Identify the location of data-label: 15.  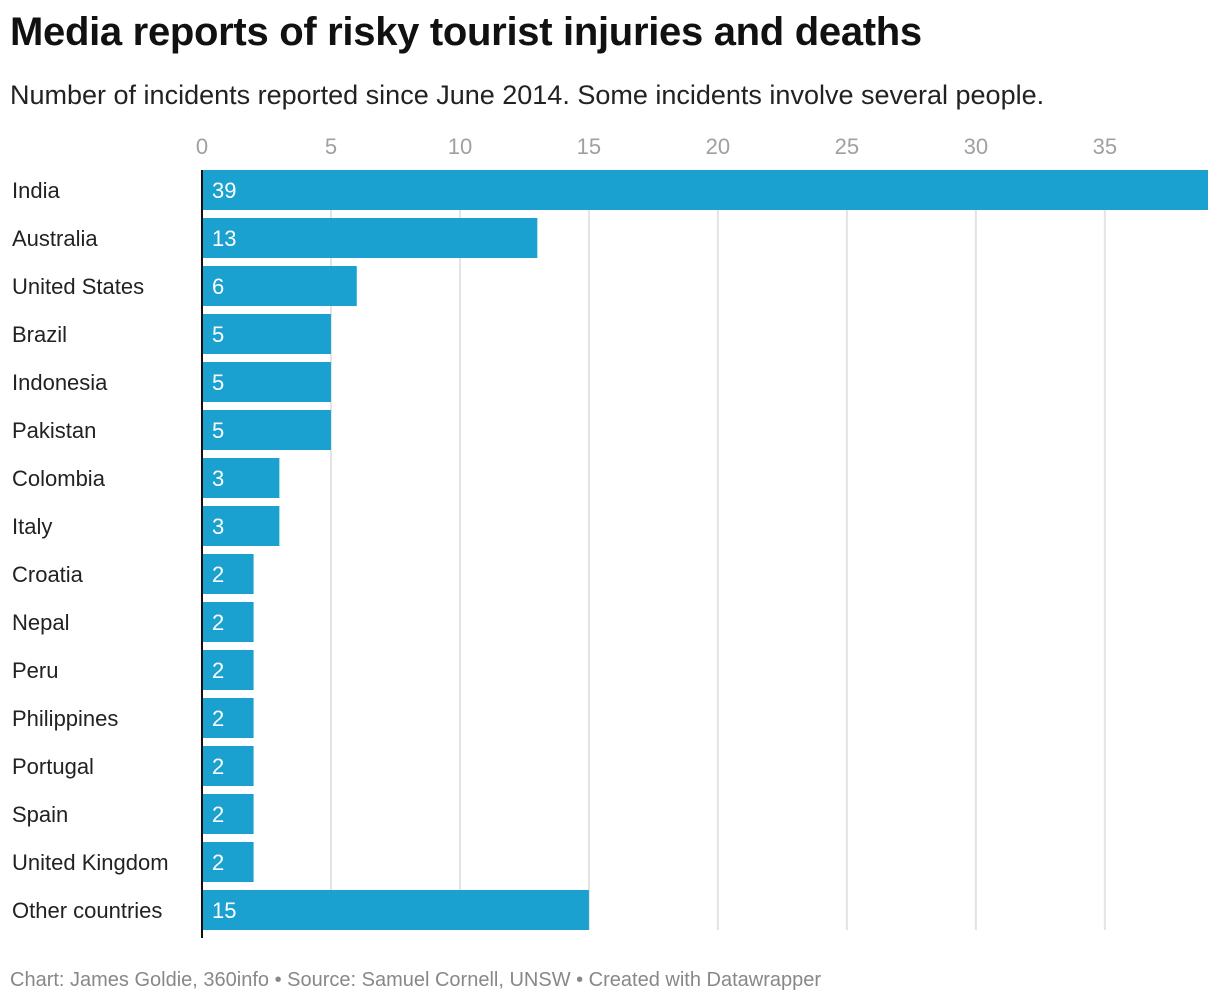
(224, 910).